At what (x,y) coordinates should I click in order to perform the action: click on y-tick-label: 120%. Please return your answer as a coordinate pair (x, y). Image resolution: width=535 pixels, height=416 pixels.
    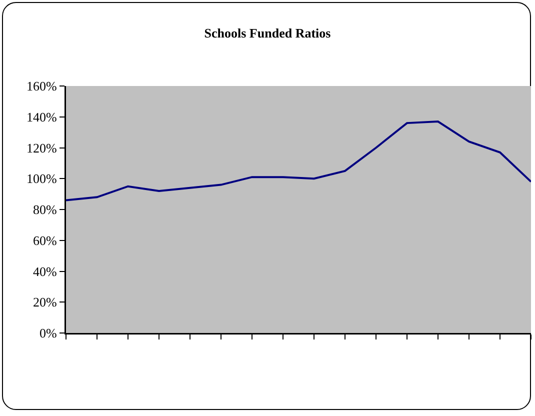
    Looking at the image, I should click on (42, 148).